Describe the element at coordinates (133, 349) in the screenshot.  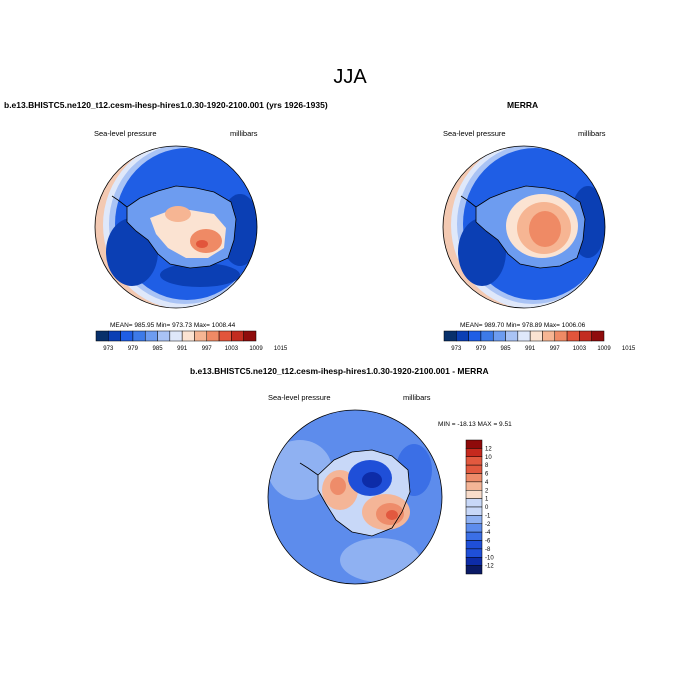
I see `panel1-colorbar-label: 979` at that location.